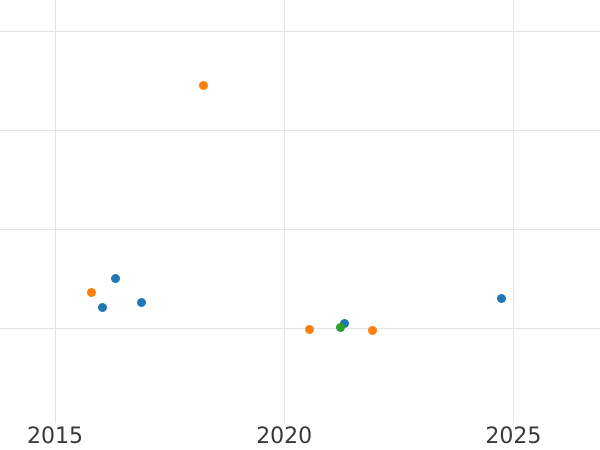 The height and width of the screenshot is (450, 600). What do you see at coordinates (513, 436) in the screenshot?
I see `x-tick-label: 2025` at bounding box center [513, 436].